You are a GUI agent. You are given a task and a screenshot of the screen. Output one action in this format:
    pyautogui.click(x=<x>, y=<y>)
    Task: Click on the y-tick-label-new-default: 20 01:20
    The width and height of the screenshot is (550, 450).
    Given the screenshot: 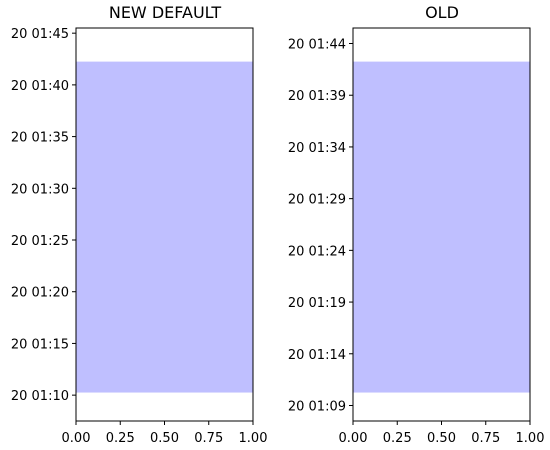 What is the action you would take?
    pyautogui.click(x=40, y=293)
    